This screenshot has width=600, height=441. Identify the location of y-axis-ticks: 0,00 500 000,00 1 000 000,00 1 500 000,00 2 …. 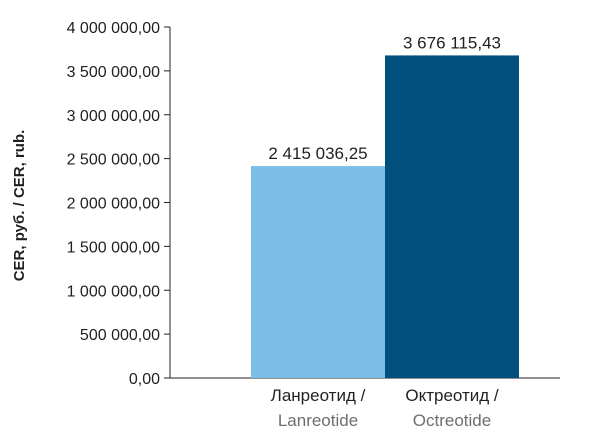
(118, 204).